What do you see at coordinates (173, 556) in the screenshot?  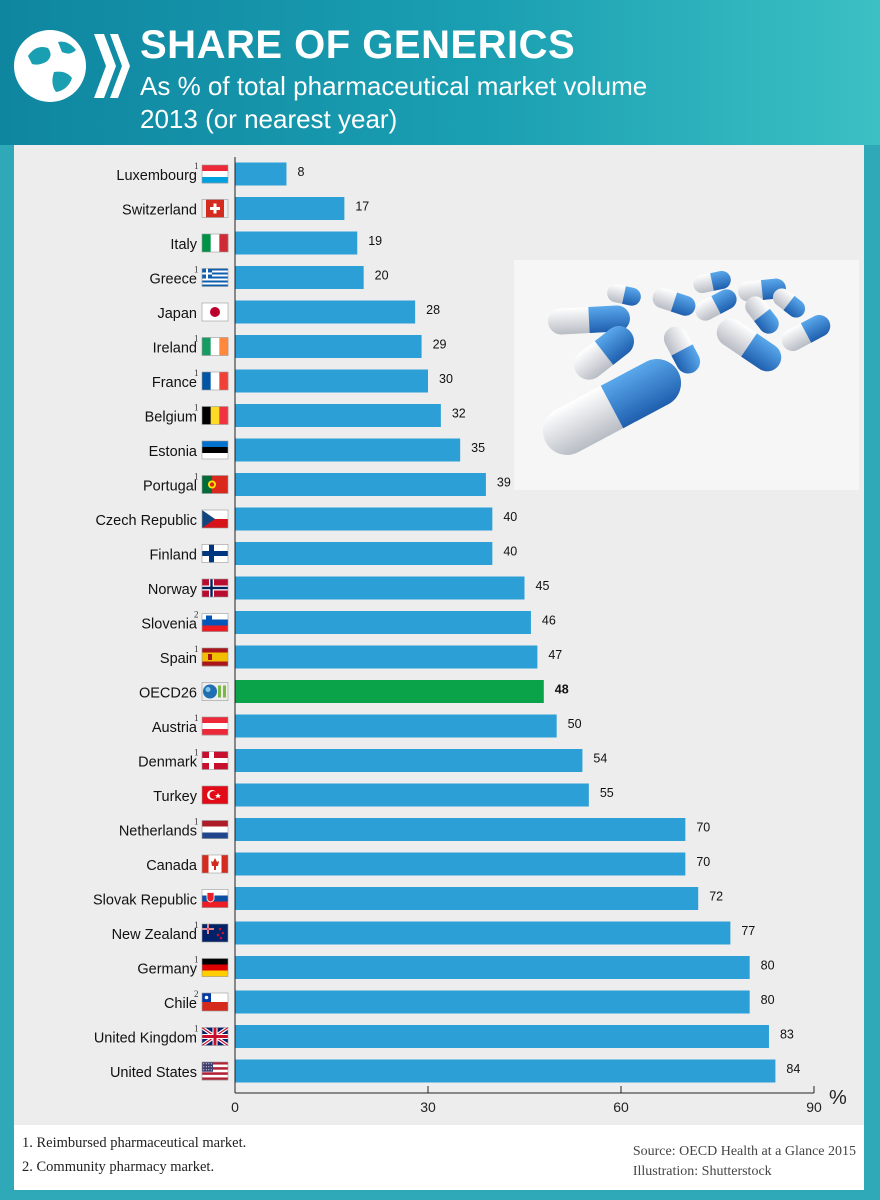 I see `category-label: Finland` at bounding box center [173, 556].